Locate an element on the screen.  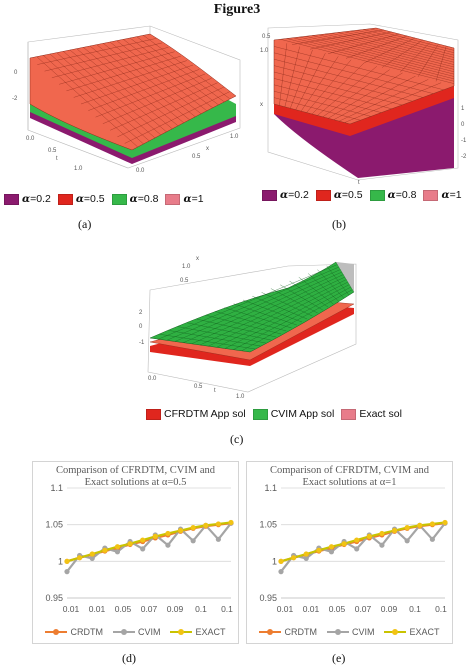
legend-item: Exact sol is located at coordinates (371, 414).